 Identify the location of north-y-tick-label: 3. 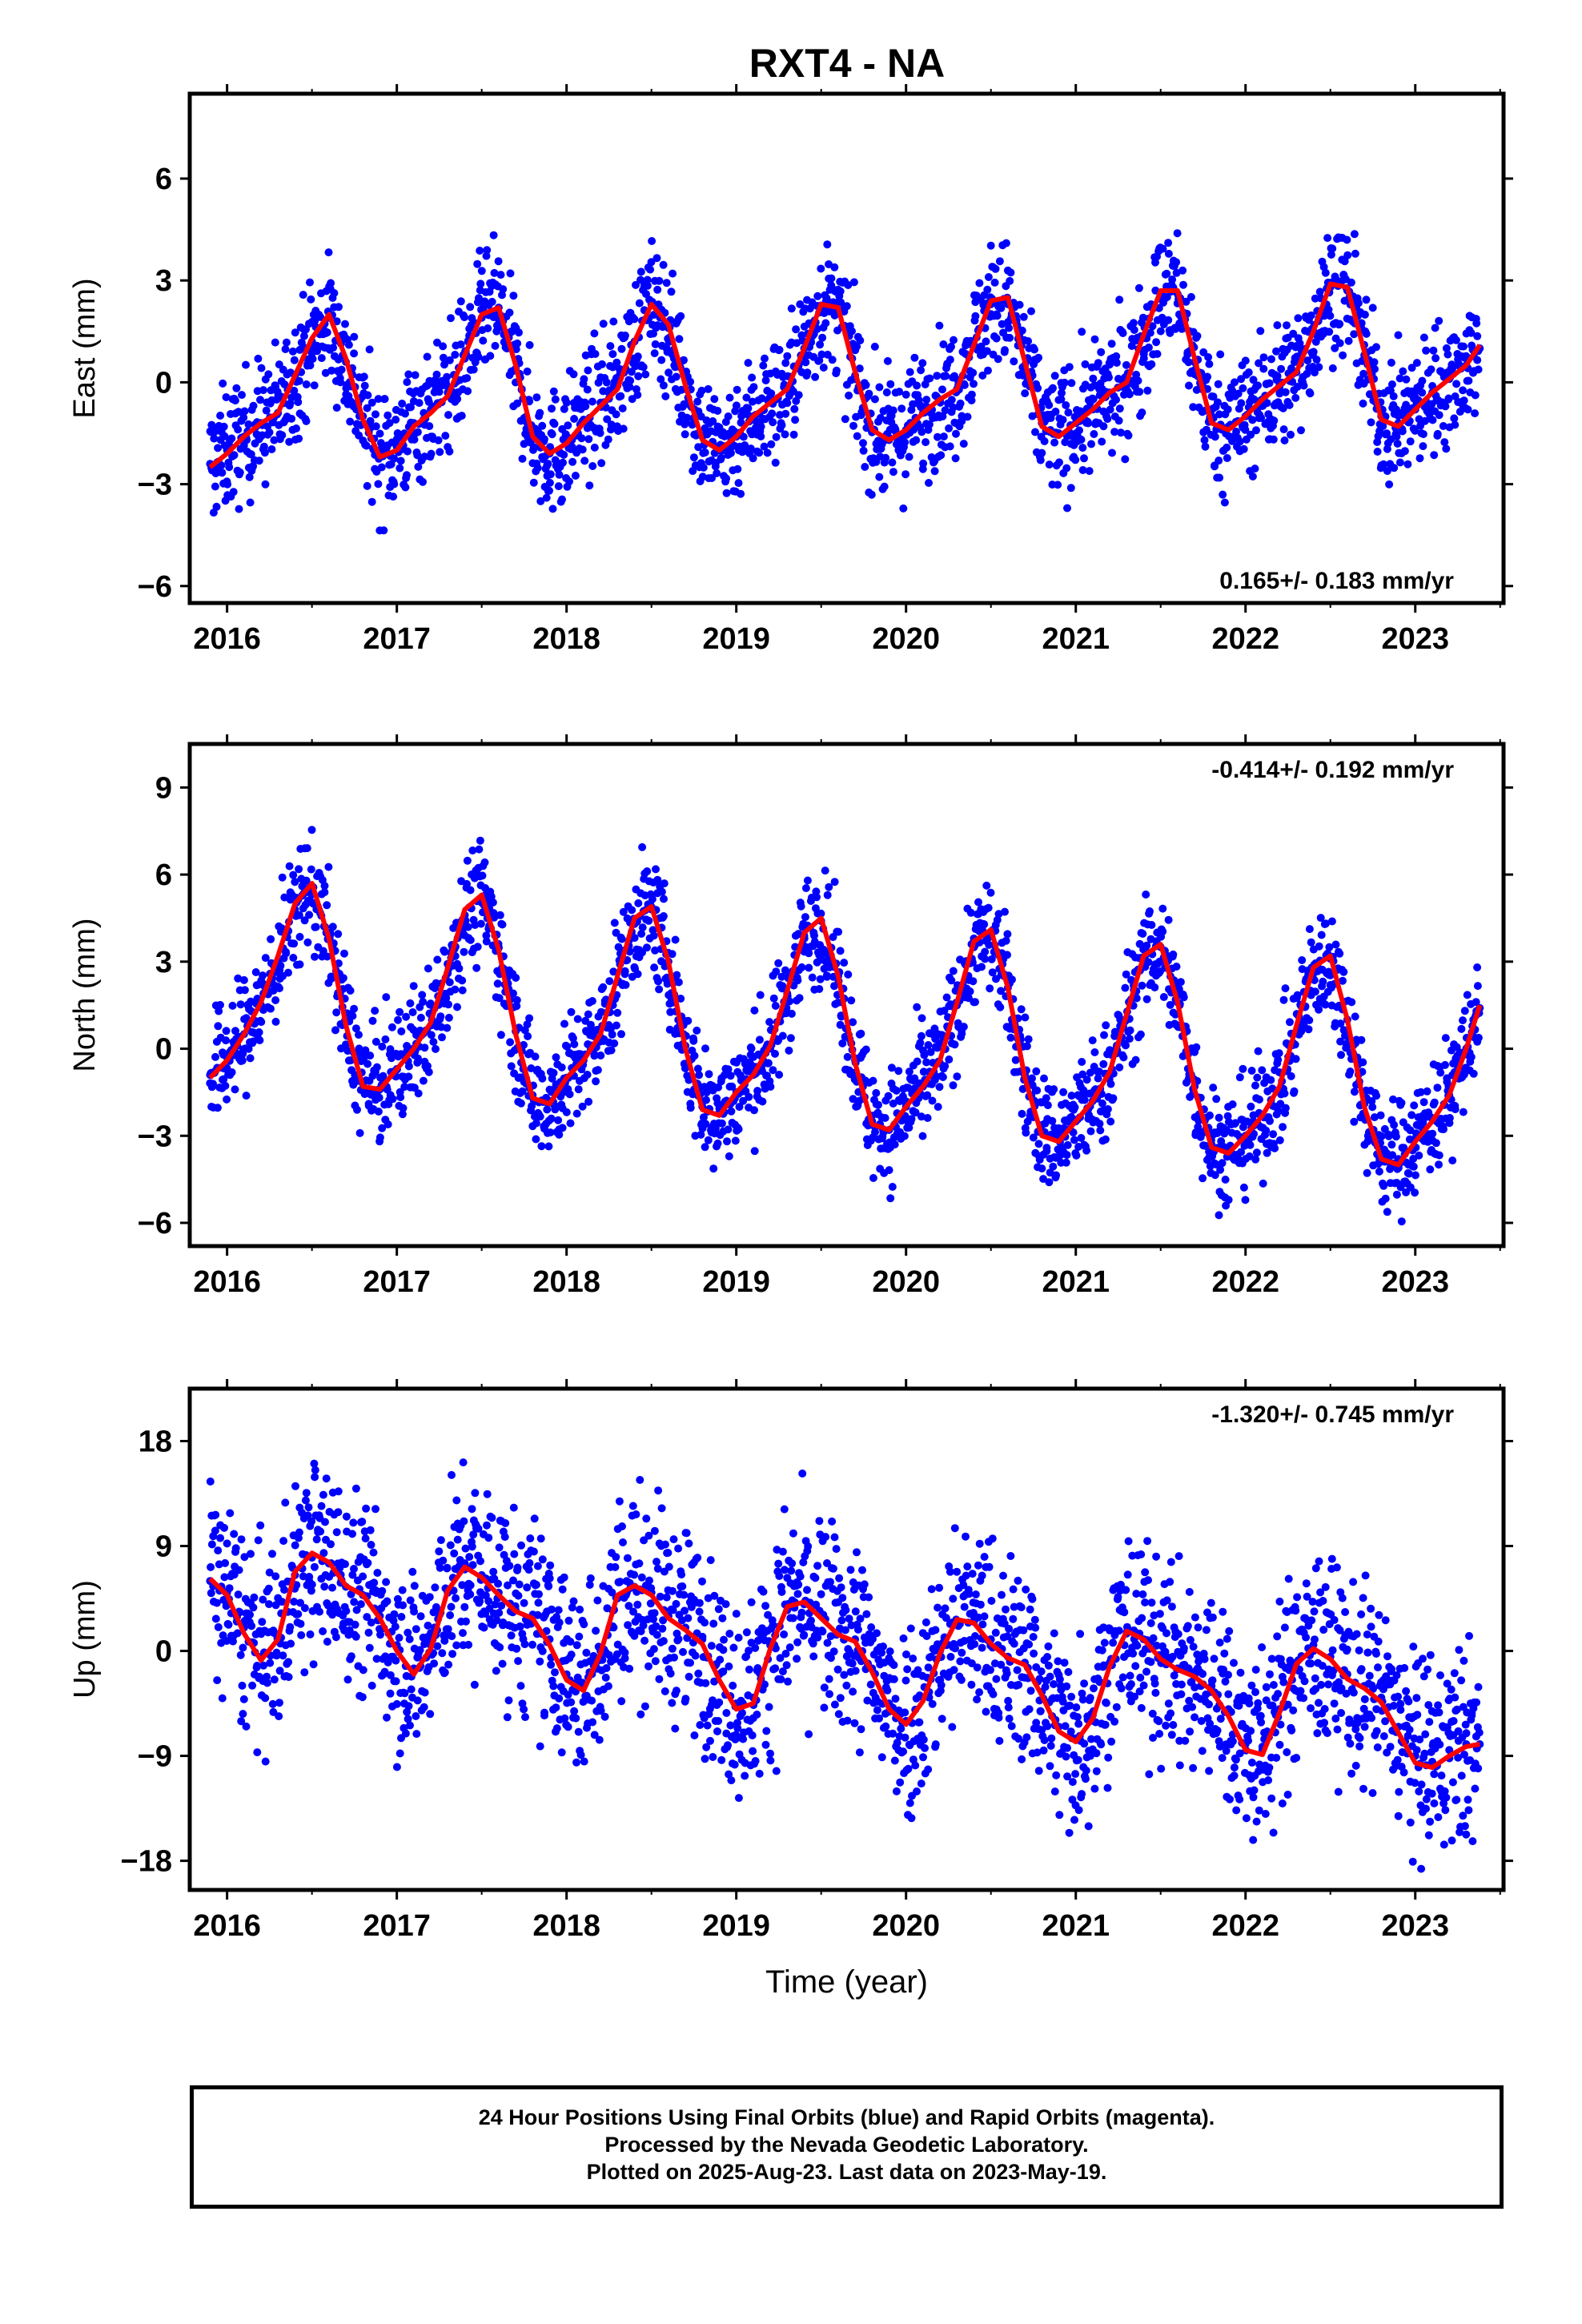
(164, 962).